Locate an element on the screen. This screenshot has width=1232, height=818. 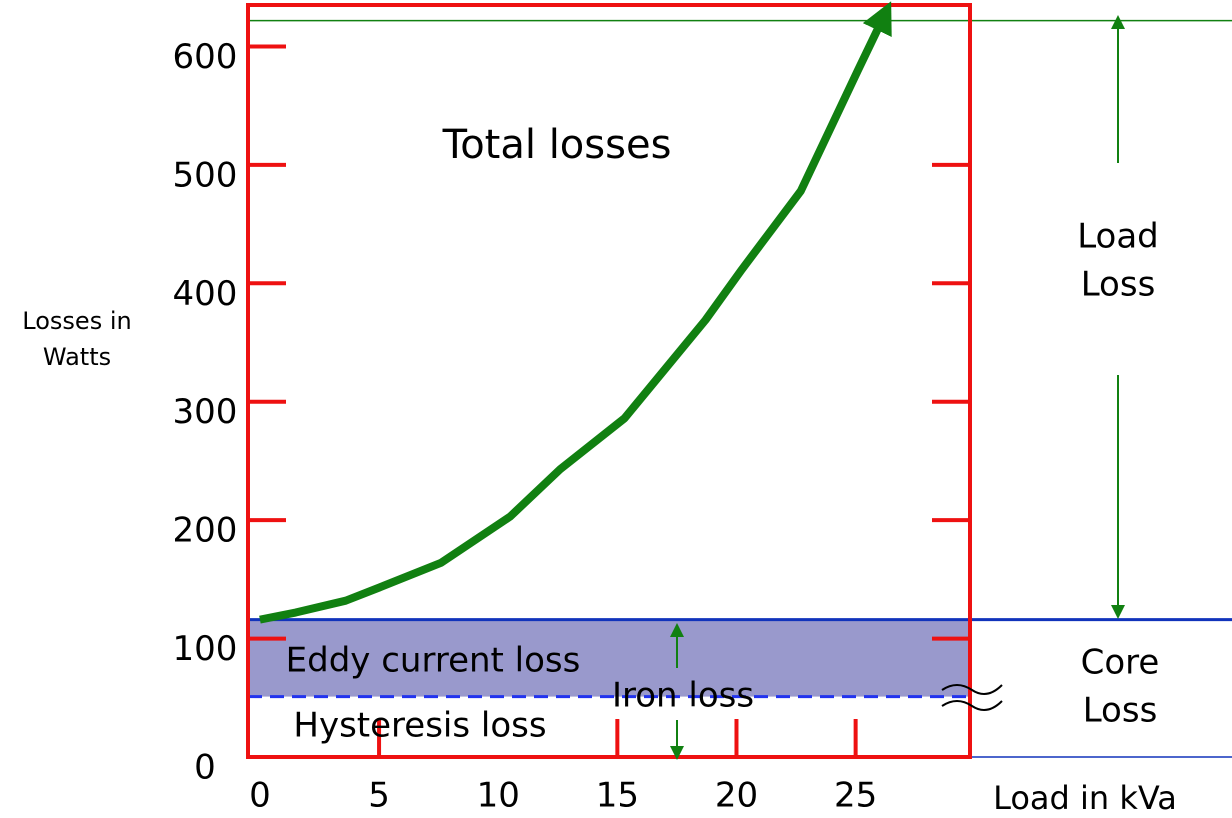
annotation: Load is located at coordinates (1118, 237).